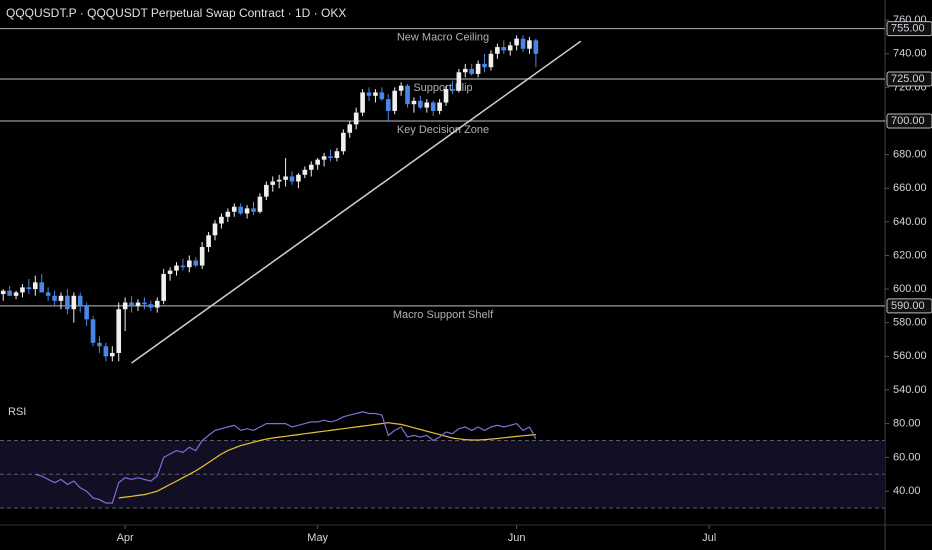  What do you see at coordinates (317, 538) in the screenshot?
I see `x-tick-label: May` at bounding box center [317, 538].